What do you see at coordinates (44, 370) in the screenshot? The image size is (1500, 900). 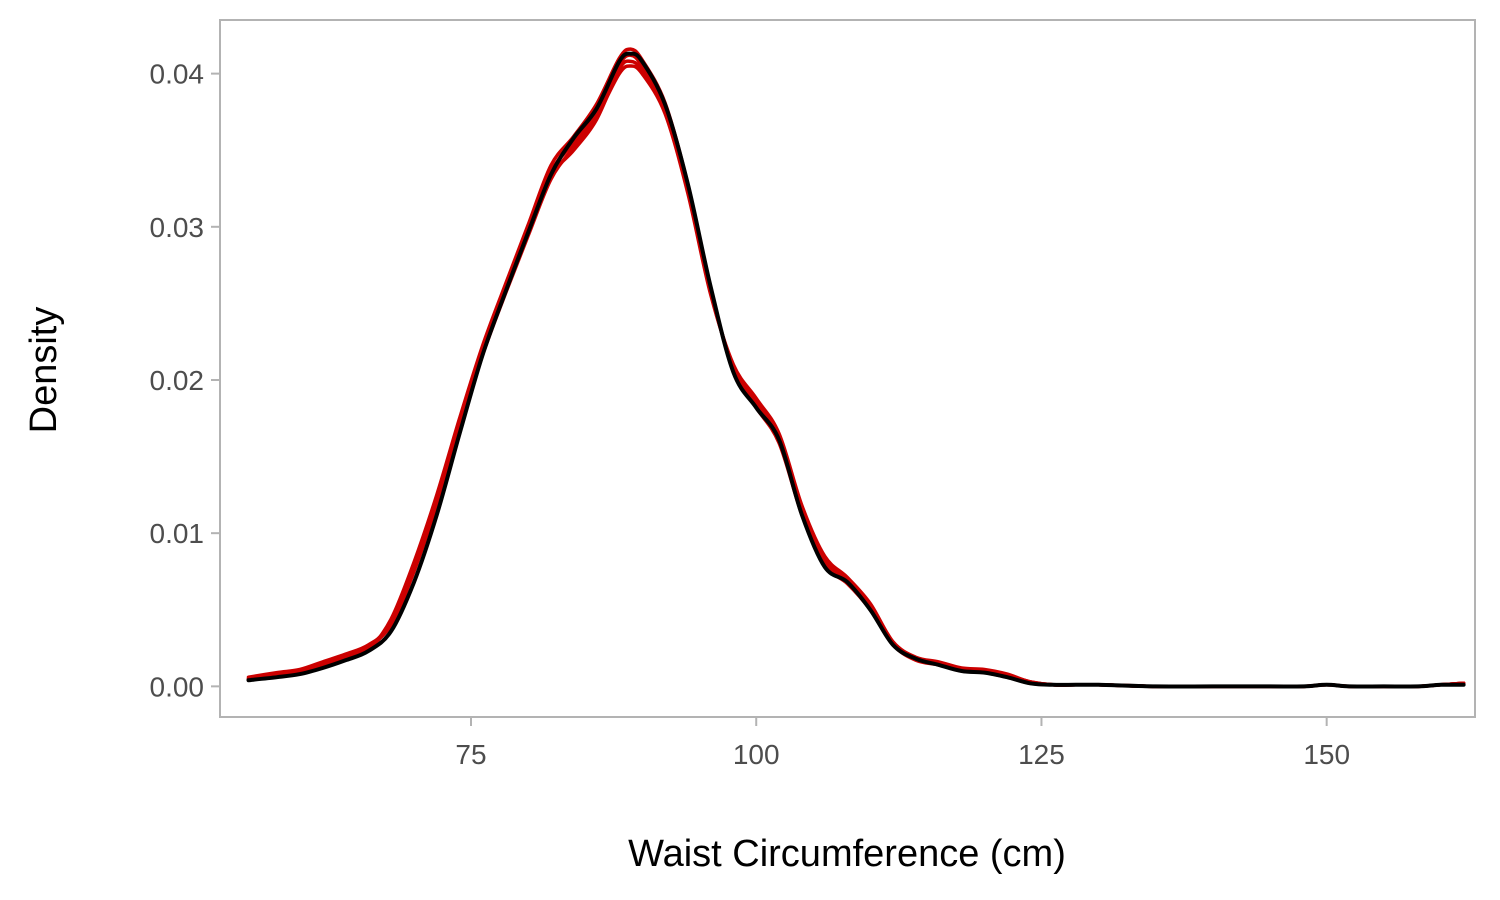 I see `y-axis-title: Density` at bounding box center [44, 370].